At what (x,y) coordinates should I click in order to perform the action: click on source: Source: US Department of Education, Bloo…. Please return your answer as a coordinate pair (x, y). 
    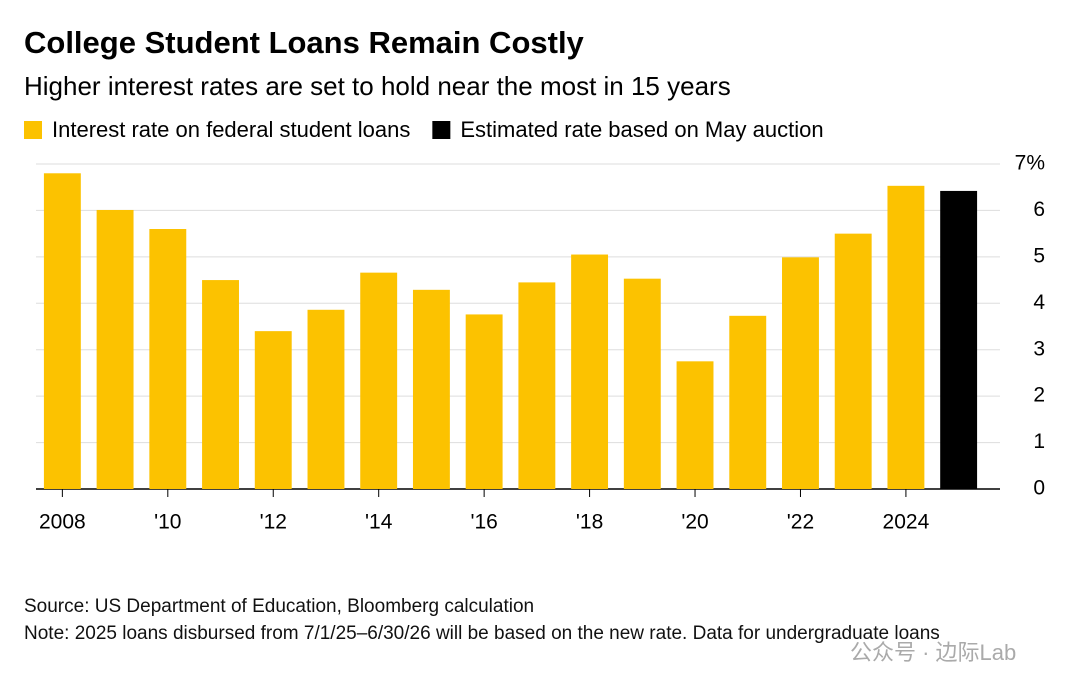
    Looking at the image, I should click on (279, 606).